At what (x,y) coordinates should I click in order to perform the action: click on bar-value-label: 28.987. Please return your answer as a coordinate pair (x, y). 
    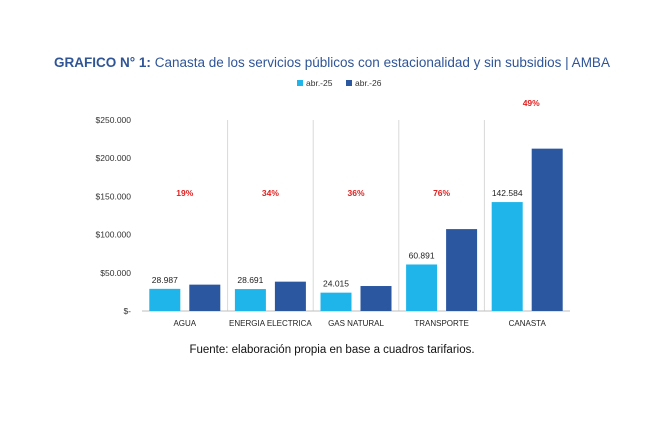
    Looking at the image, I should click on (165, 280).